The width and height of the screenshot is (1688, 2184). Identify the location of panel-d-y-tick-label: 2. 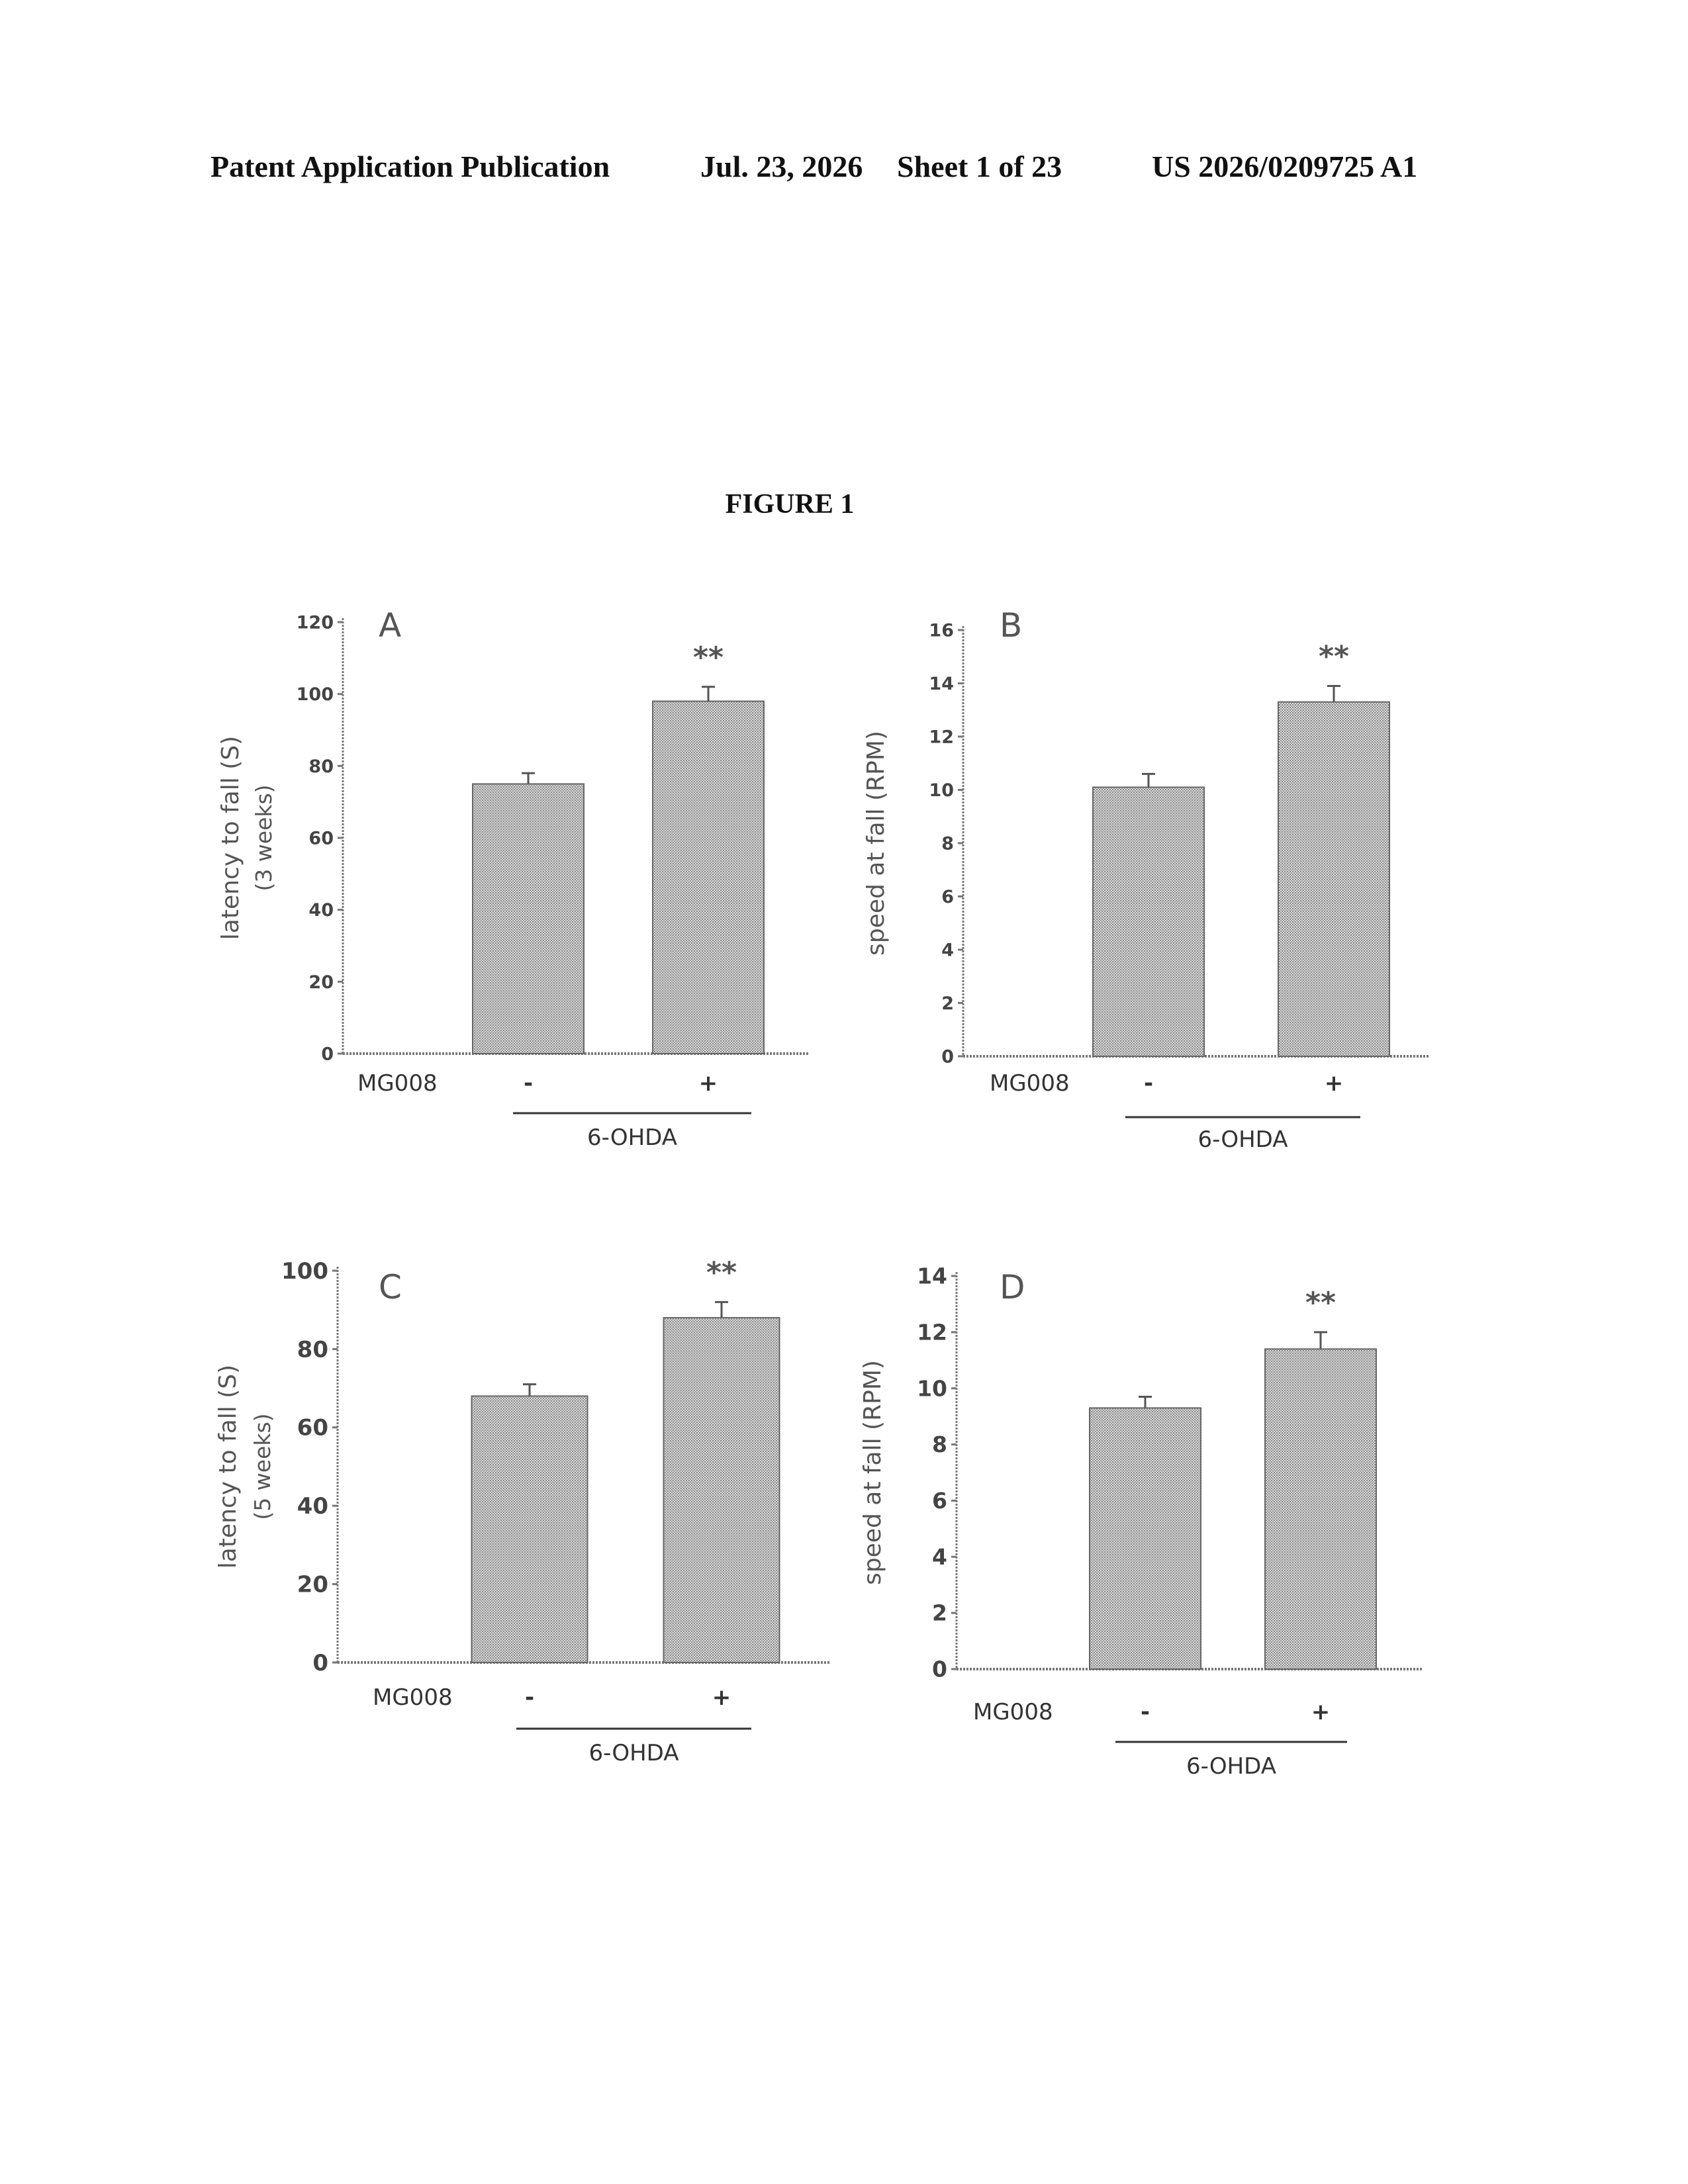
(939, 1613).